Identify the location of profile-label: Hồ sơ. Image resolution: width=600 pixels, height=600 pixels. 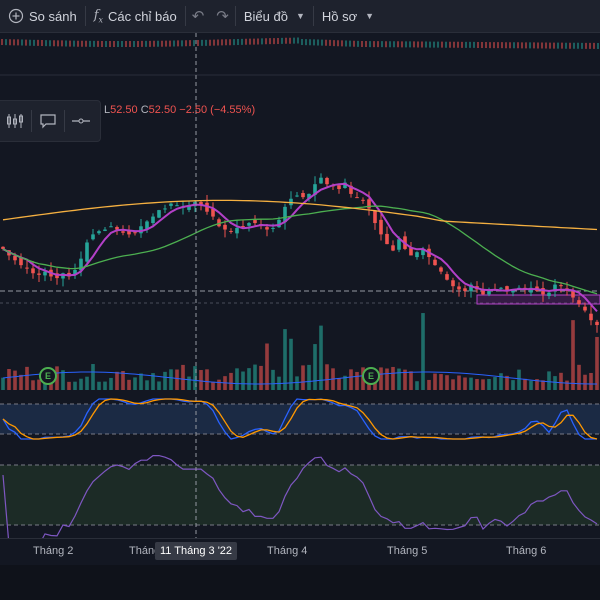
(339, 16).